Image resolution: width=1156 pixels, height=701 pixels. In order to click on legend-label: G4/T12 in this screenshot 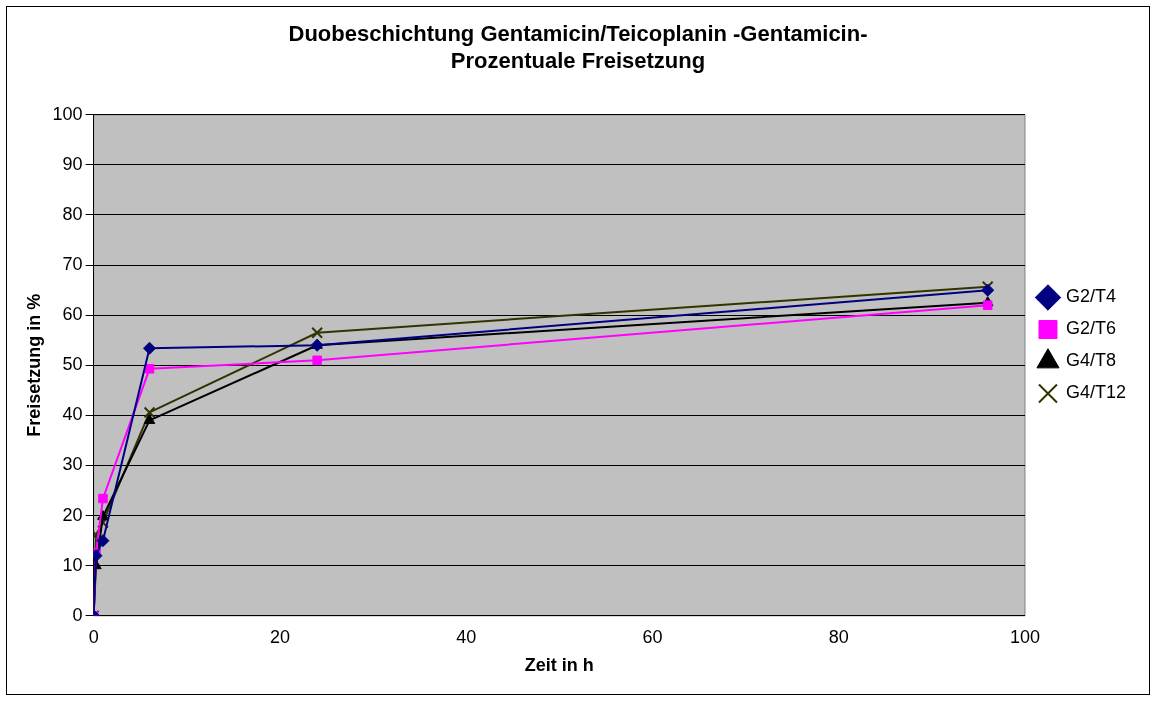, I will do `click(1095, 392)`.